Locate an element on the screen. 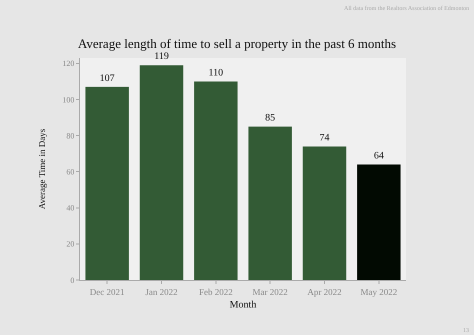 The width and height of the screenshot is (474, 335). y-tick-label: 40 is located at coordinates (70, 208).